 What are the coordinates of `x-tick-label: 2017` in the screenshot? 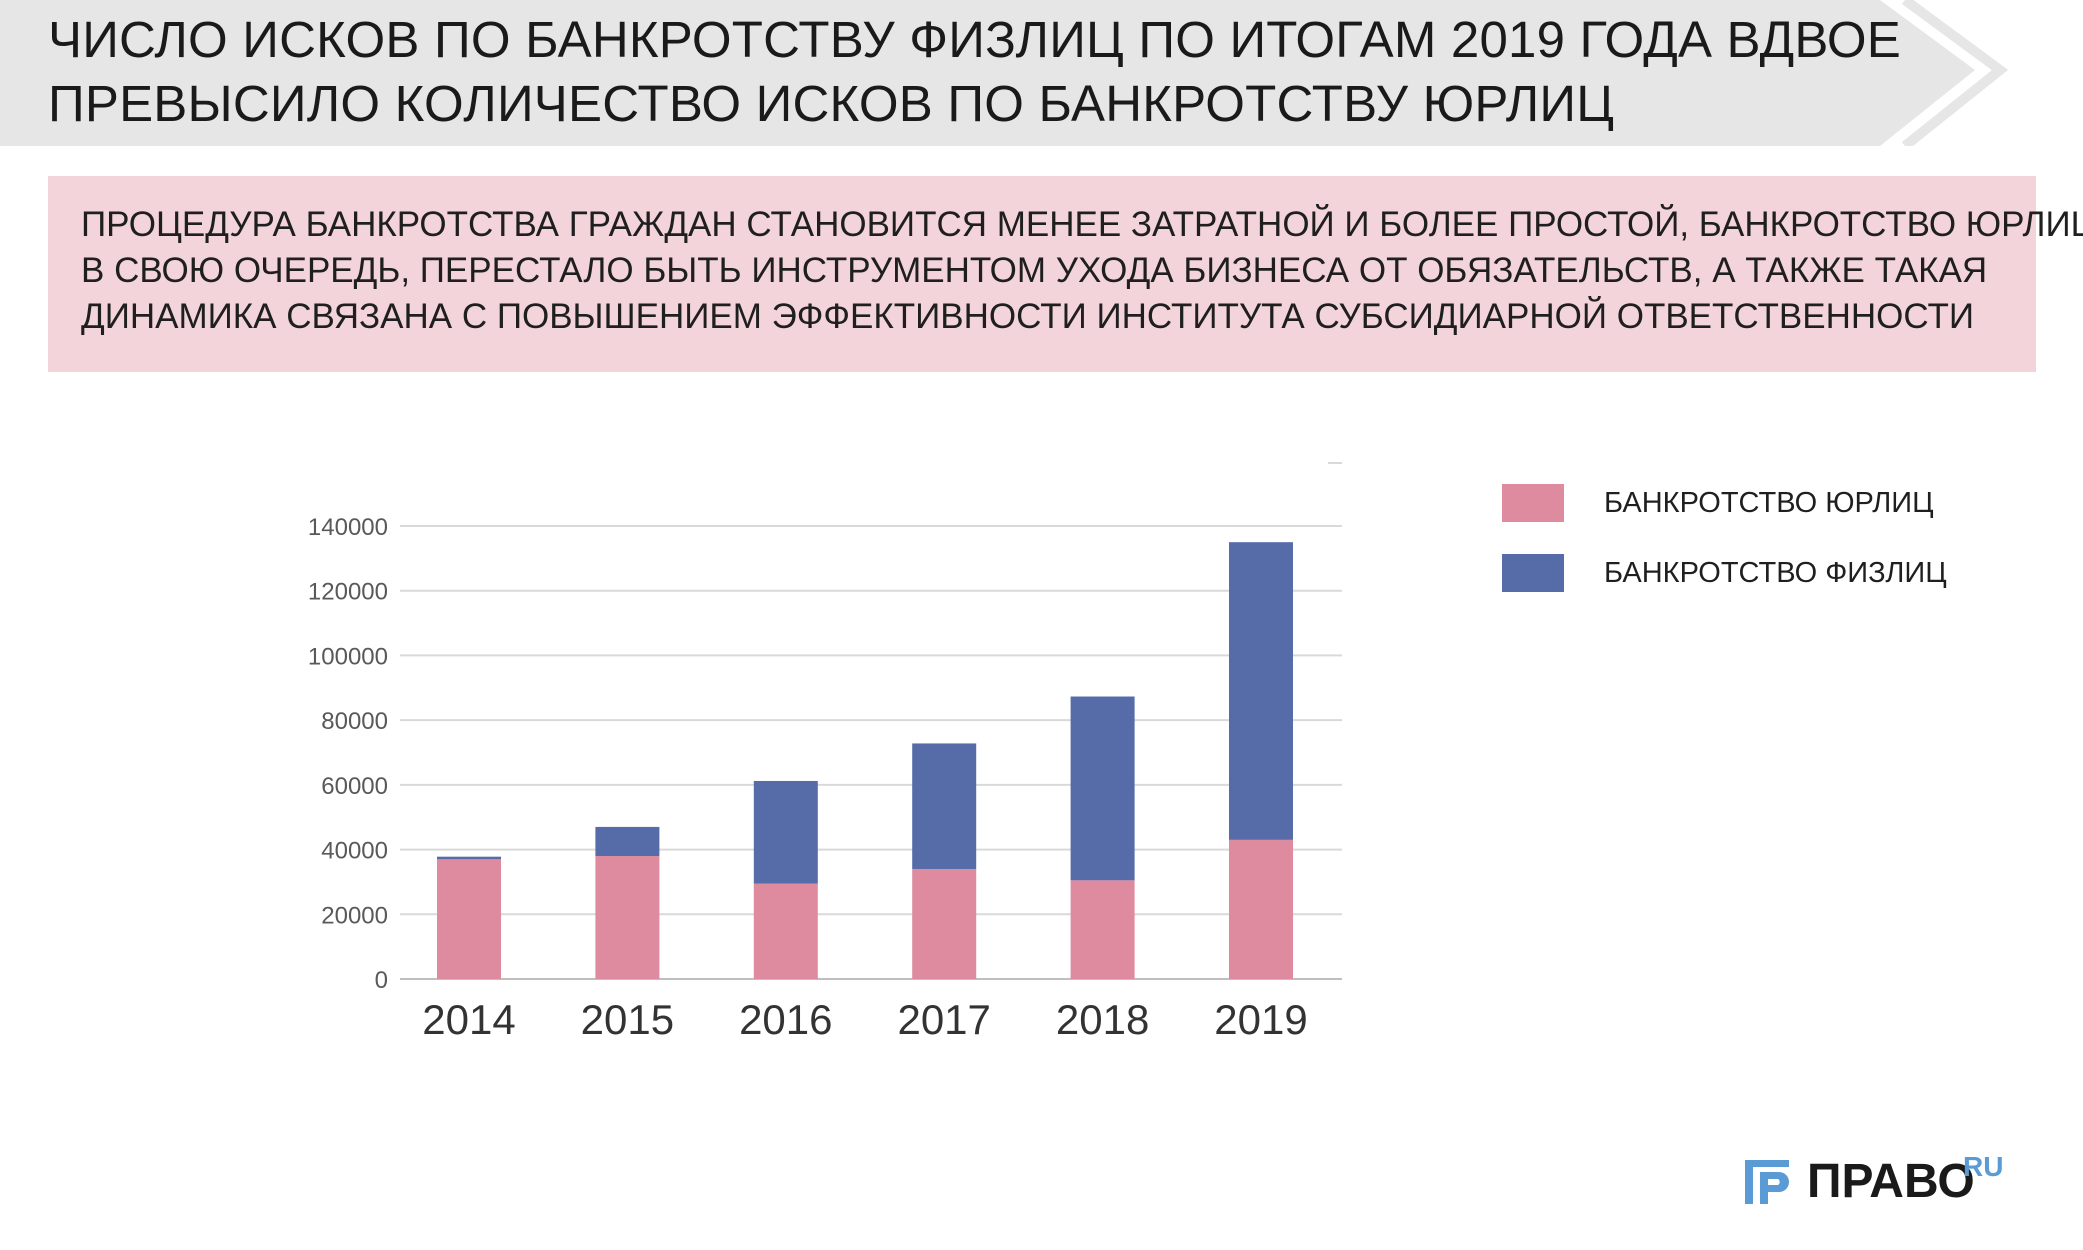 It's located at (943, 1019).